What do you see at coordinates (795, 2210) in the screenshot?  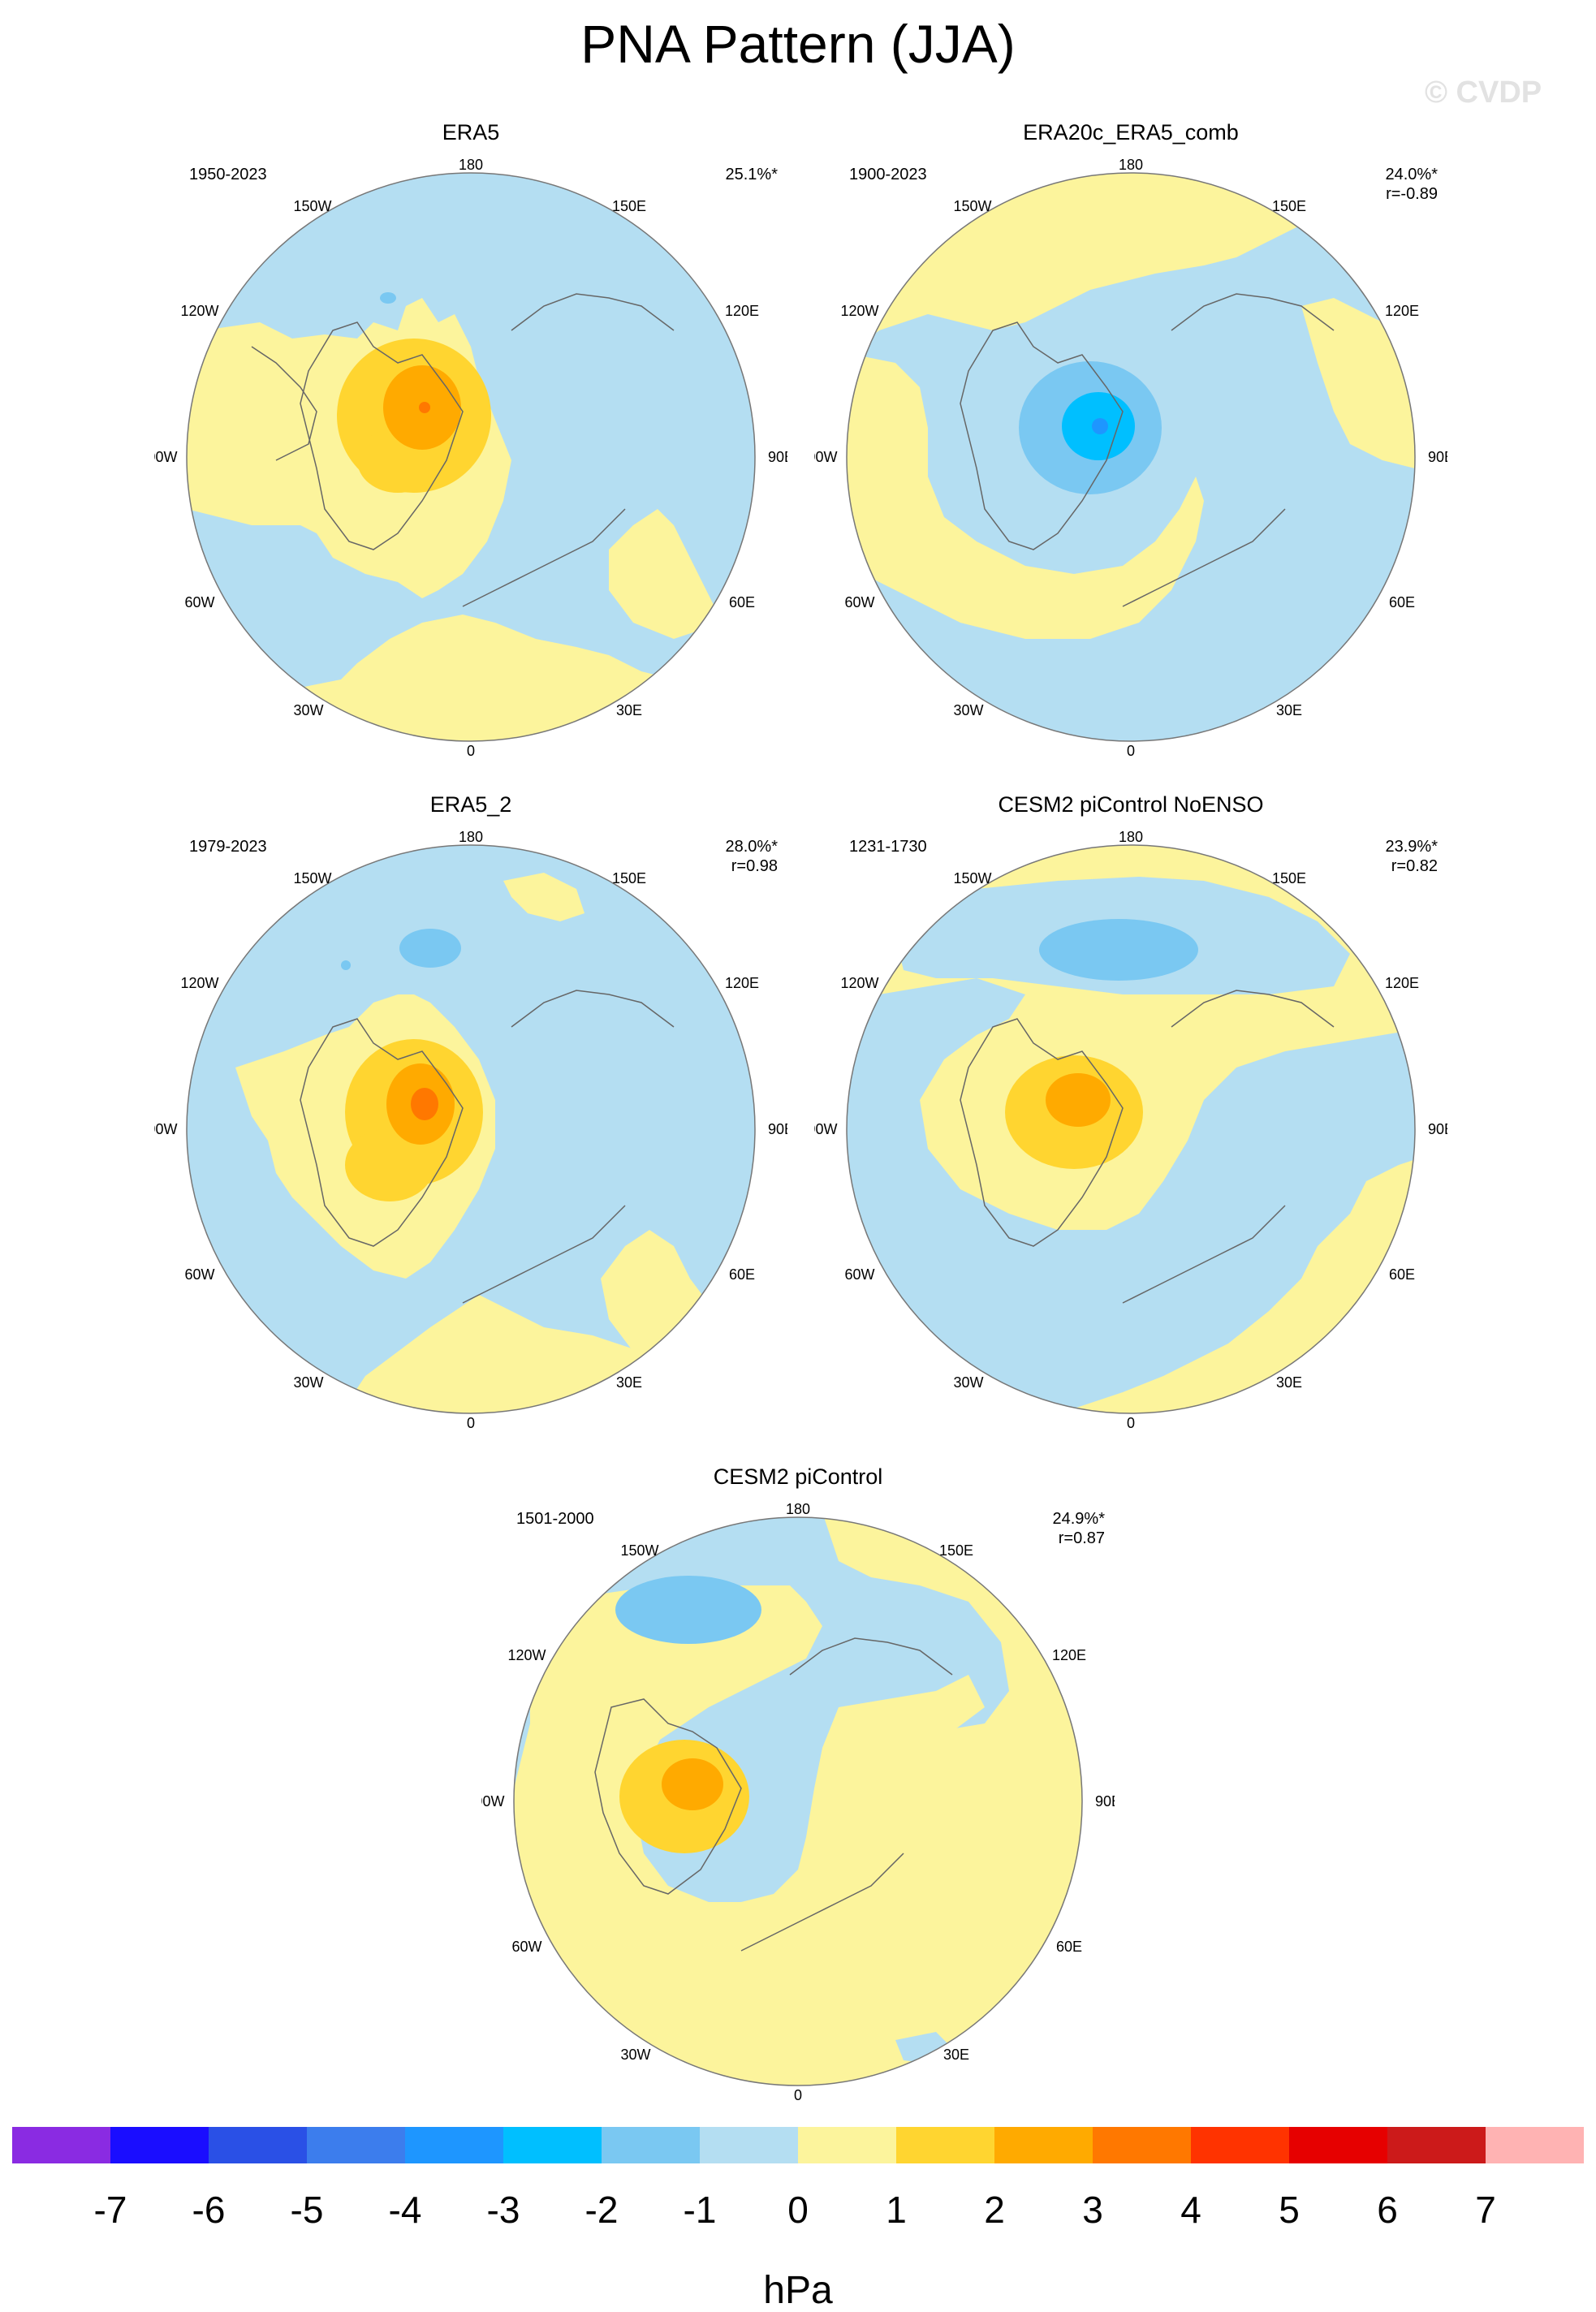 I see `colorbar-labels: -7 -6 -5 -4 -3 -2 -1 0 1 2 3 4 5 6 7` at bounding box center [795, 2210].